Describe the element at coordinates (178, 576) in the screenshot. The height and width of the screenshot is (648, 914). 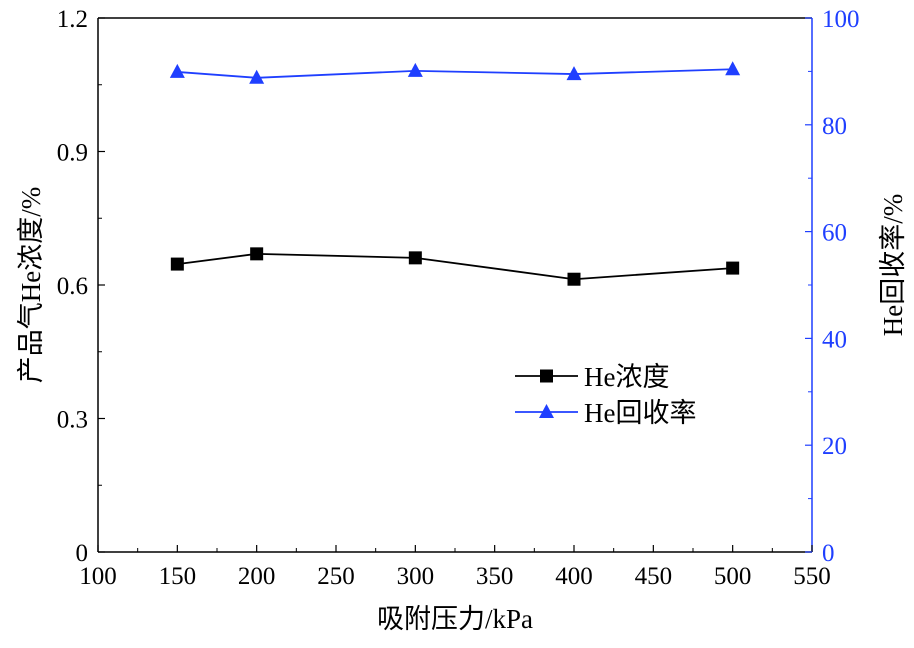
I see `x-tick-label: 150` at that location.